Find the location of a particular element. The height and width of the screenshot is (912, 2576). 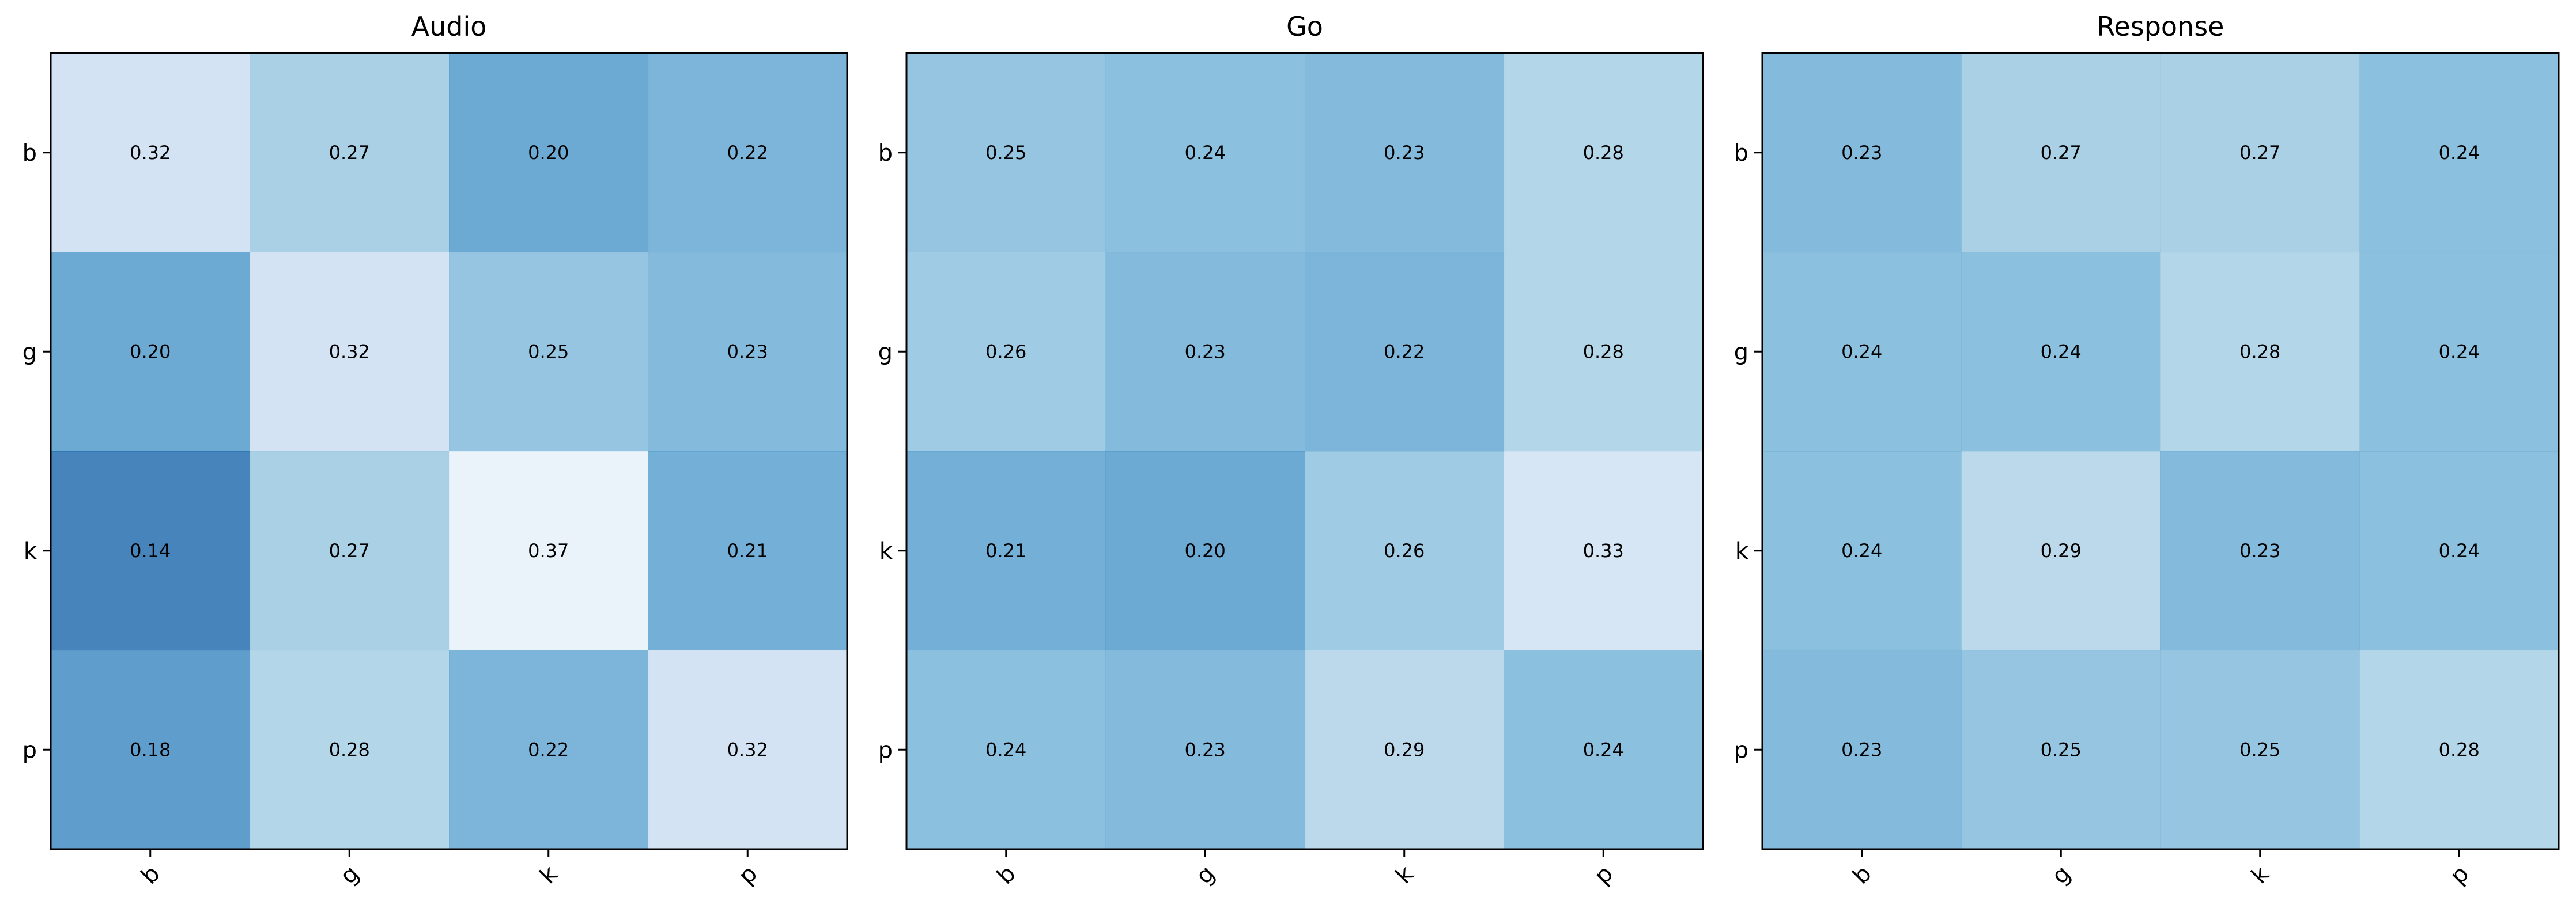

panel-title: Audio is located at coordinates (449, 26).